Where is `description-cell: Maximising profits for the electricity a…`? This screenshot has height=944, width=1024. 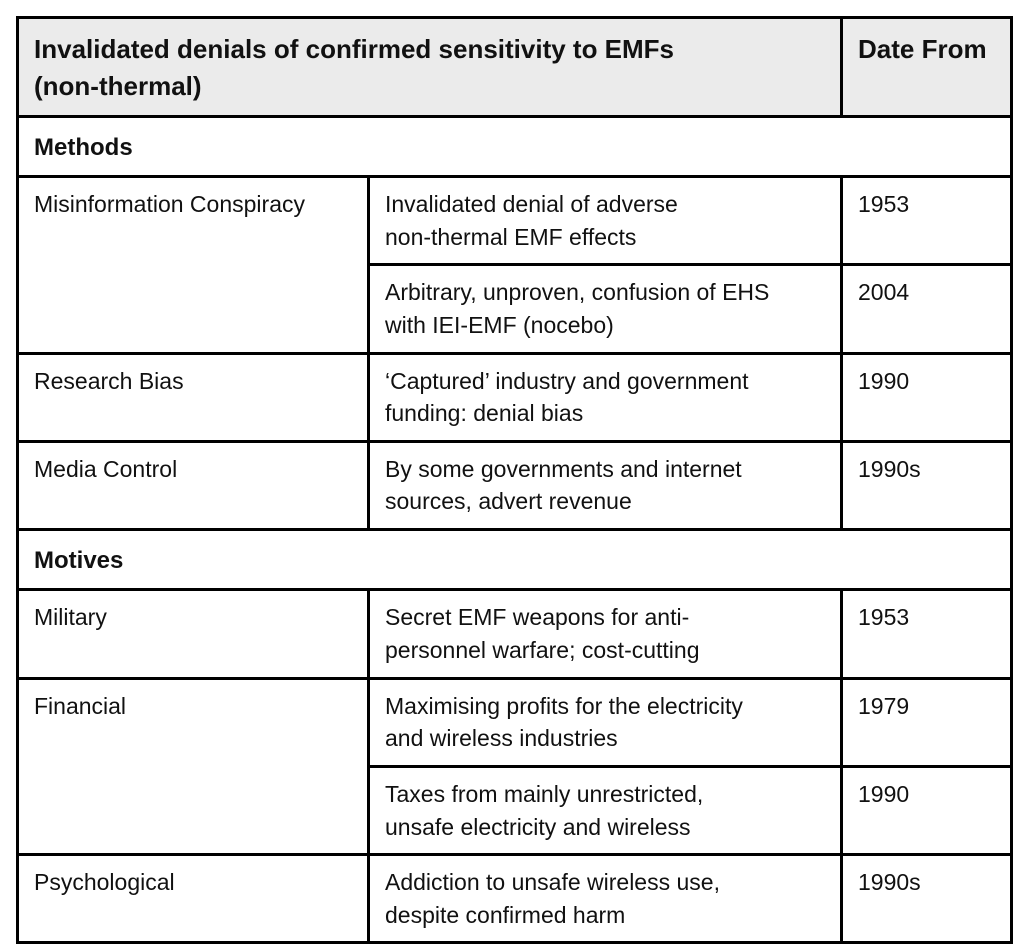
description-cell: Maximising profits for the electricity a… is located at coordinates (605, 722).